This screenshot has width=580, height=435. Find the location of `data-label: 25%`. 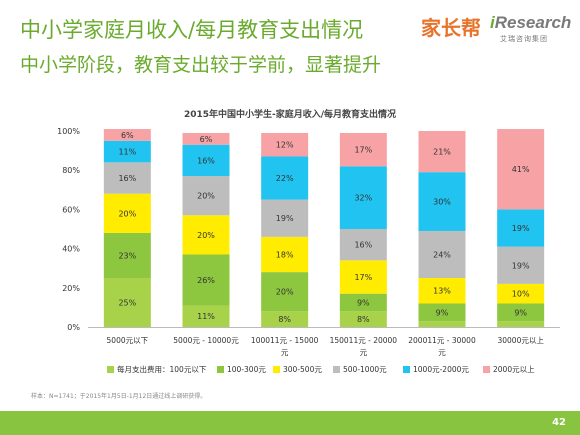

data-label: 25% is located at coordinates (127, 303).